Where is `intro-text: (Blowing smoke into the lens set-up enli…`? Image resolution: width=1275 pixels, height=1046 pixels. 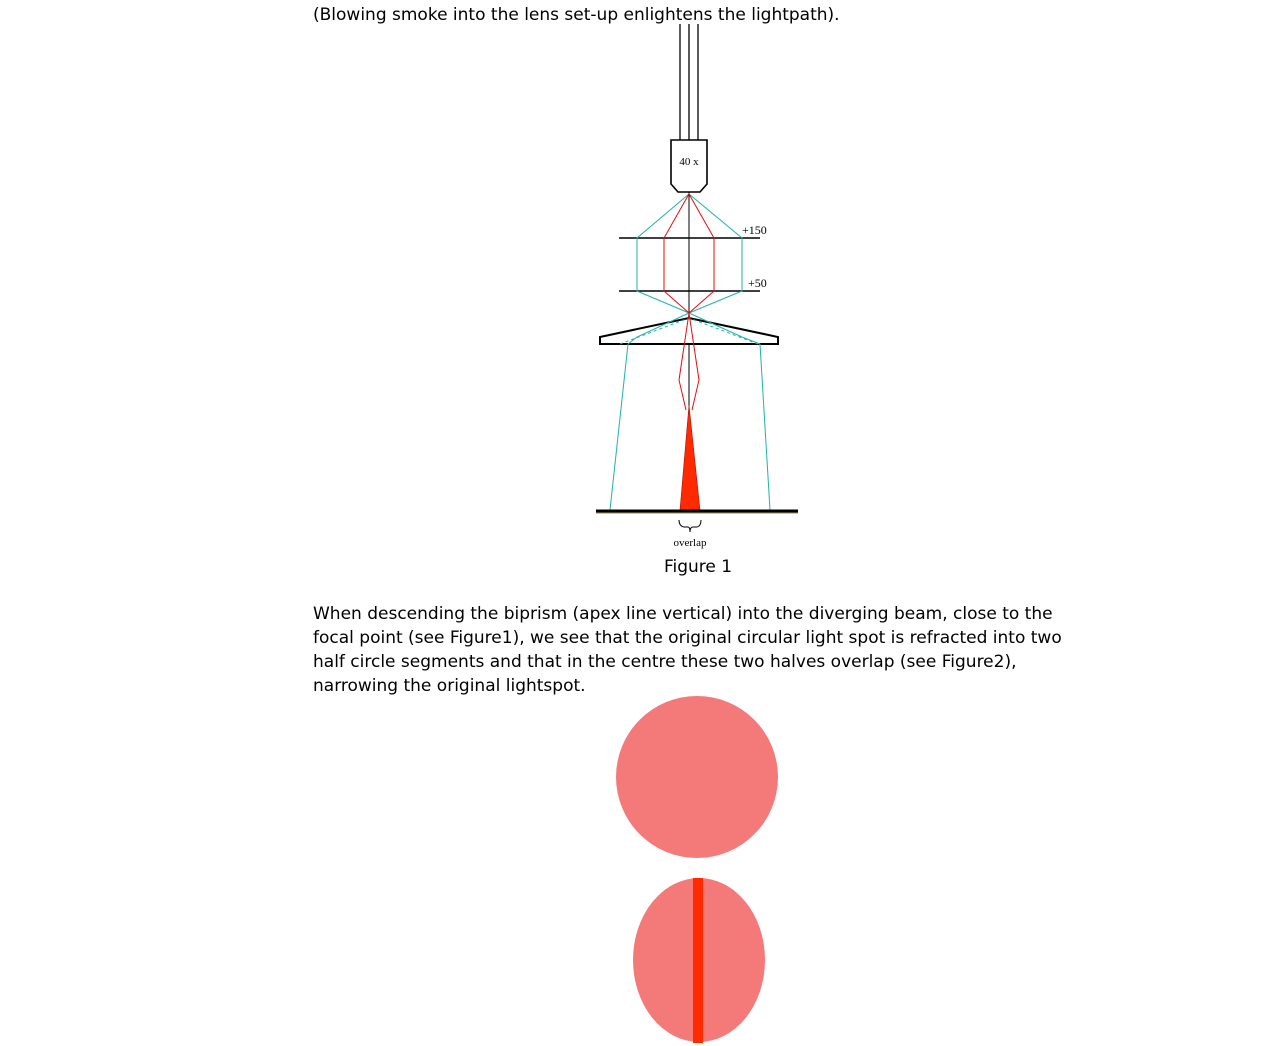 intro-text: (Blowing smoke into the lens set-up enli… is located at coordinates (576, 15).